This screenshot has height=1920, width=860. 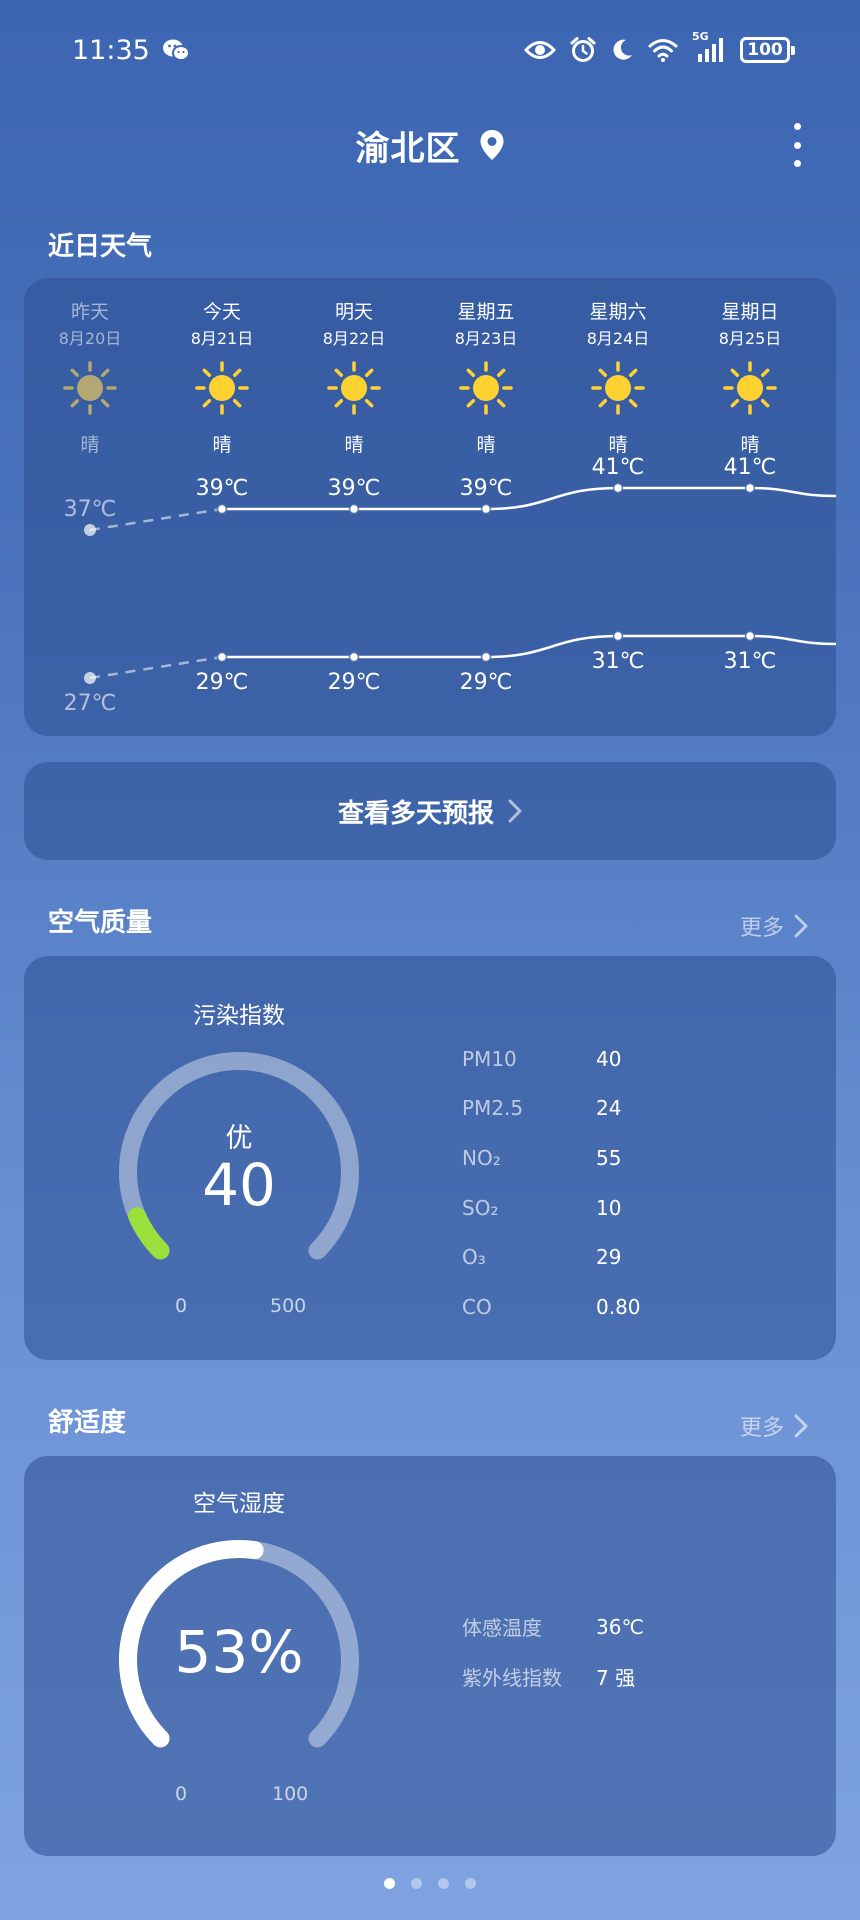 I want to click on more-days-forecast-button: 查看多天预报, so click(x=430, y=811).